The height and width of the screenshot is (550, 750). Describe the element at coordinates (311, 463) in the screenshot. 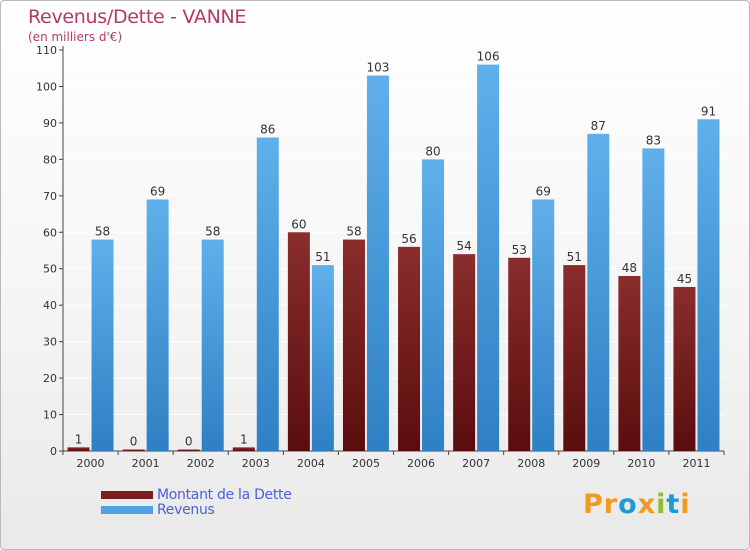

I see `x-tick-label: 2004` at that location.